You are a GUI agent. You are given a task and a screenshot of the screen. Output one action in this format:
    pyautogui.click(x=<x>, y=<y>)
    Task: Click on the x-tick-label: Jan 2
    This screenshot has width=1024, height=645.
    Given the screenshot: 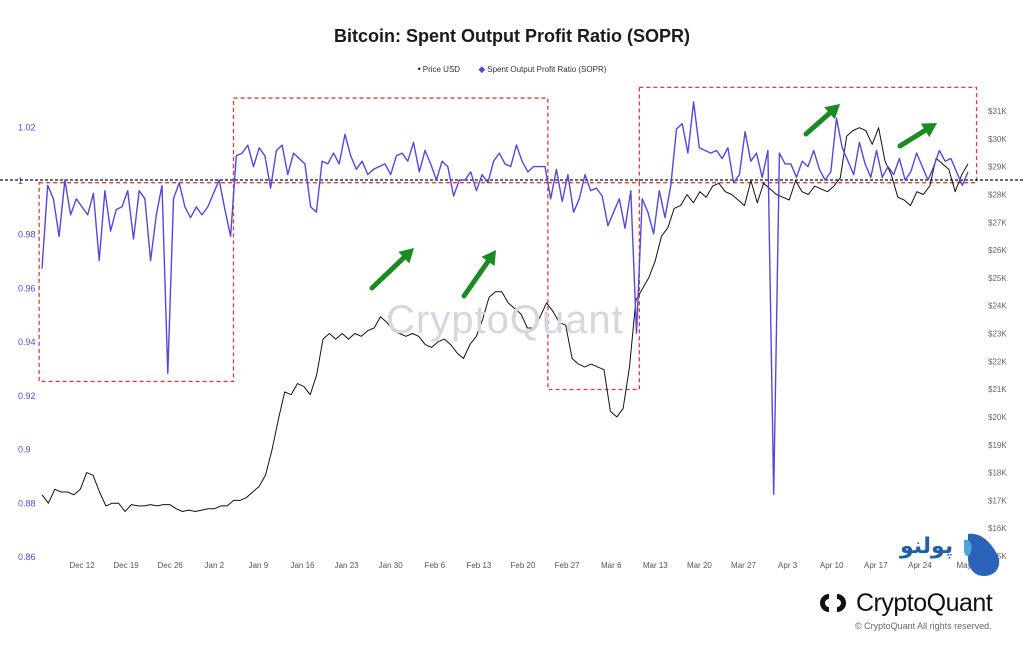 What is the action you would take?
    pyautogui.click(x=215, y=565)
    